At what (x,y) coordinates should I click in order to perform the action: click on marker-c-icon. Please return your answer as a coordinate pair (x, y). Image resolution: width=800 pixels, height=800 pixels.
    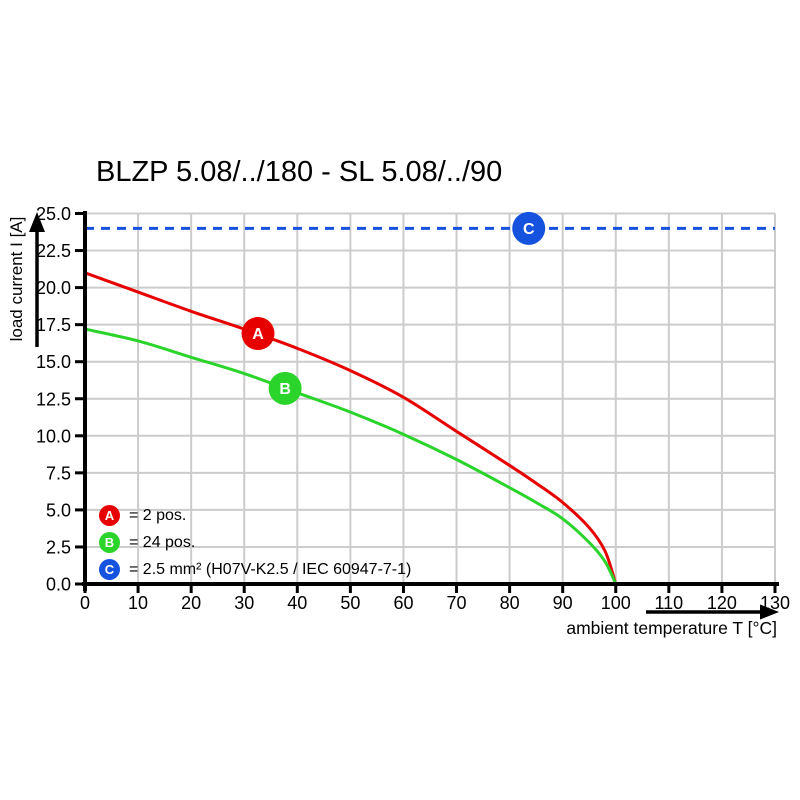
    Looking at the image, I should click on (529, 228).